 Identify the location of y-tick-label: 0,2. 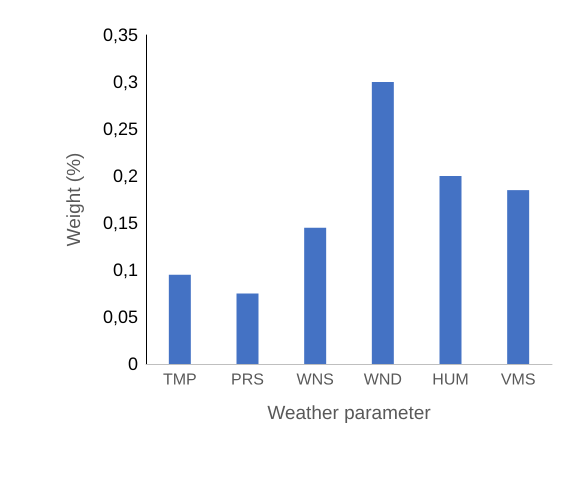
(125, 176).